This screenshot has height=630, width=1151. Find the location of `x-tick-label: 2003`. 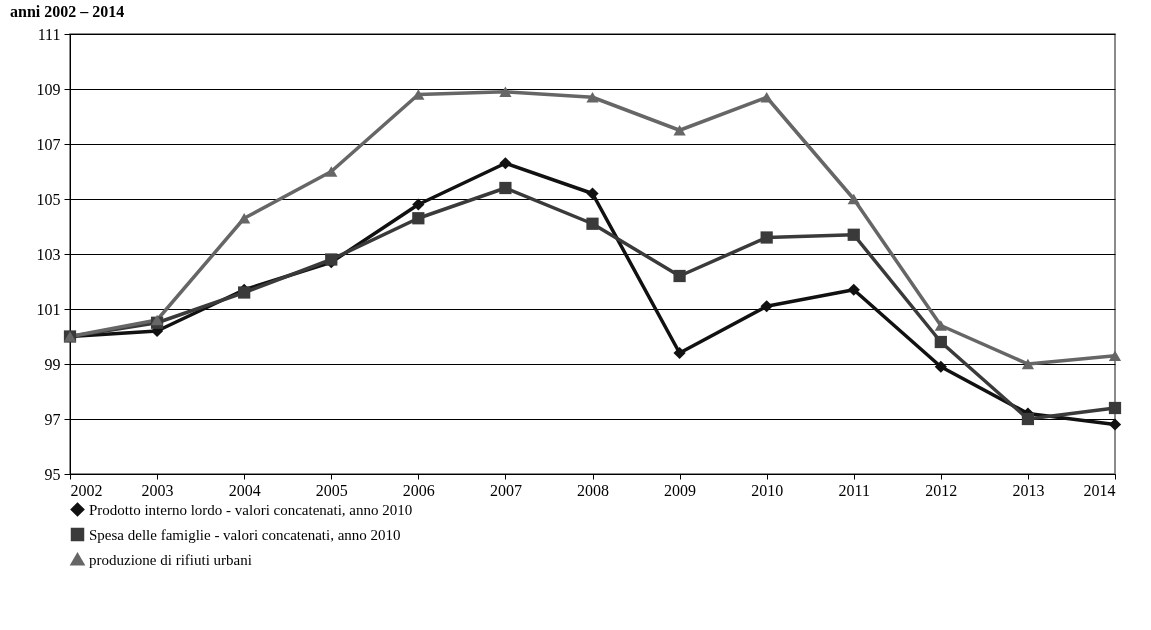

x-tick-label: 2003 is located at coordinates (157, 490).